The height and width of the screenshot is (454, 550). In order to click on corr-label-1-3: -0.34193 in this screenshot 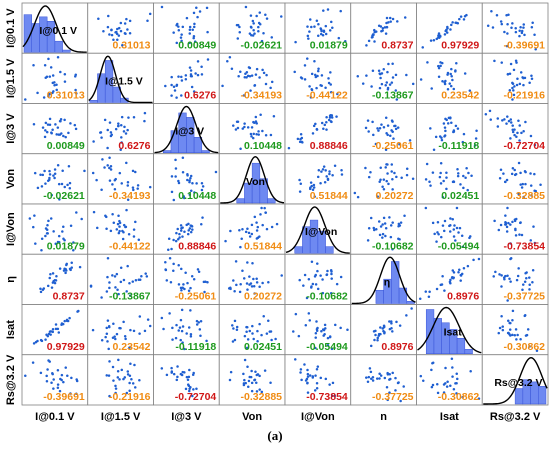, I will do `click(262, 96)`.